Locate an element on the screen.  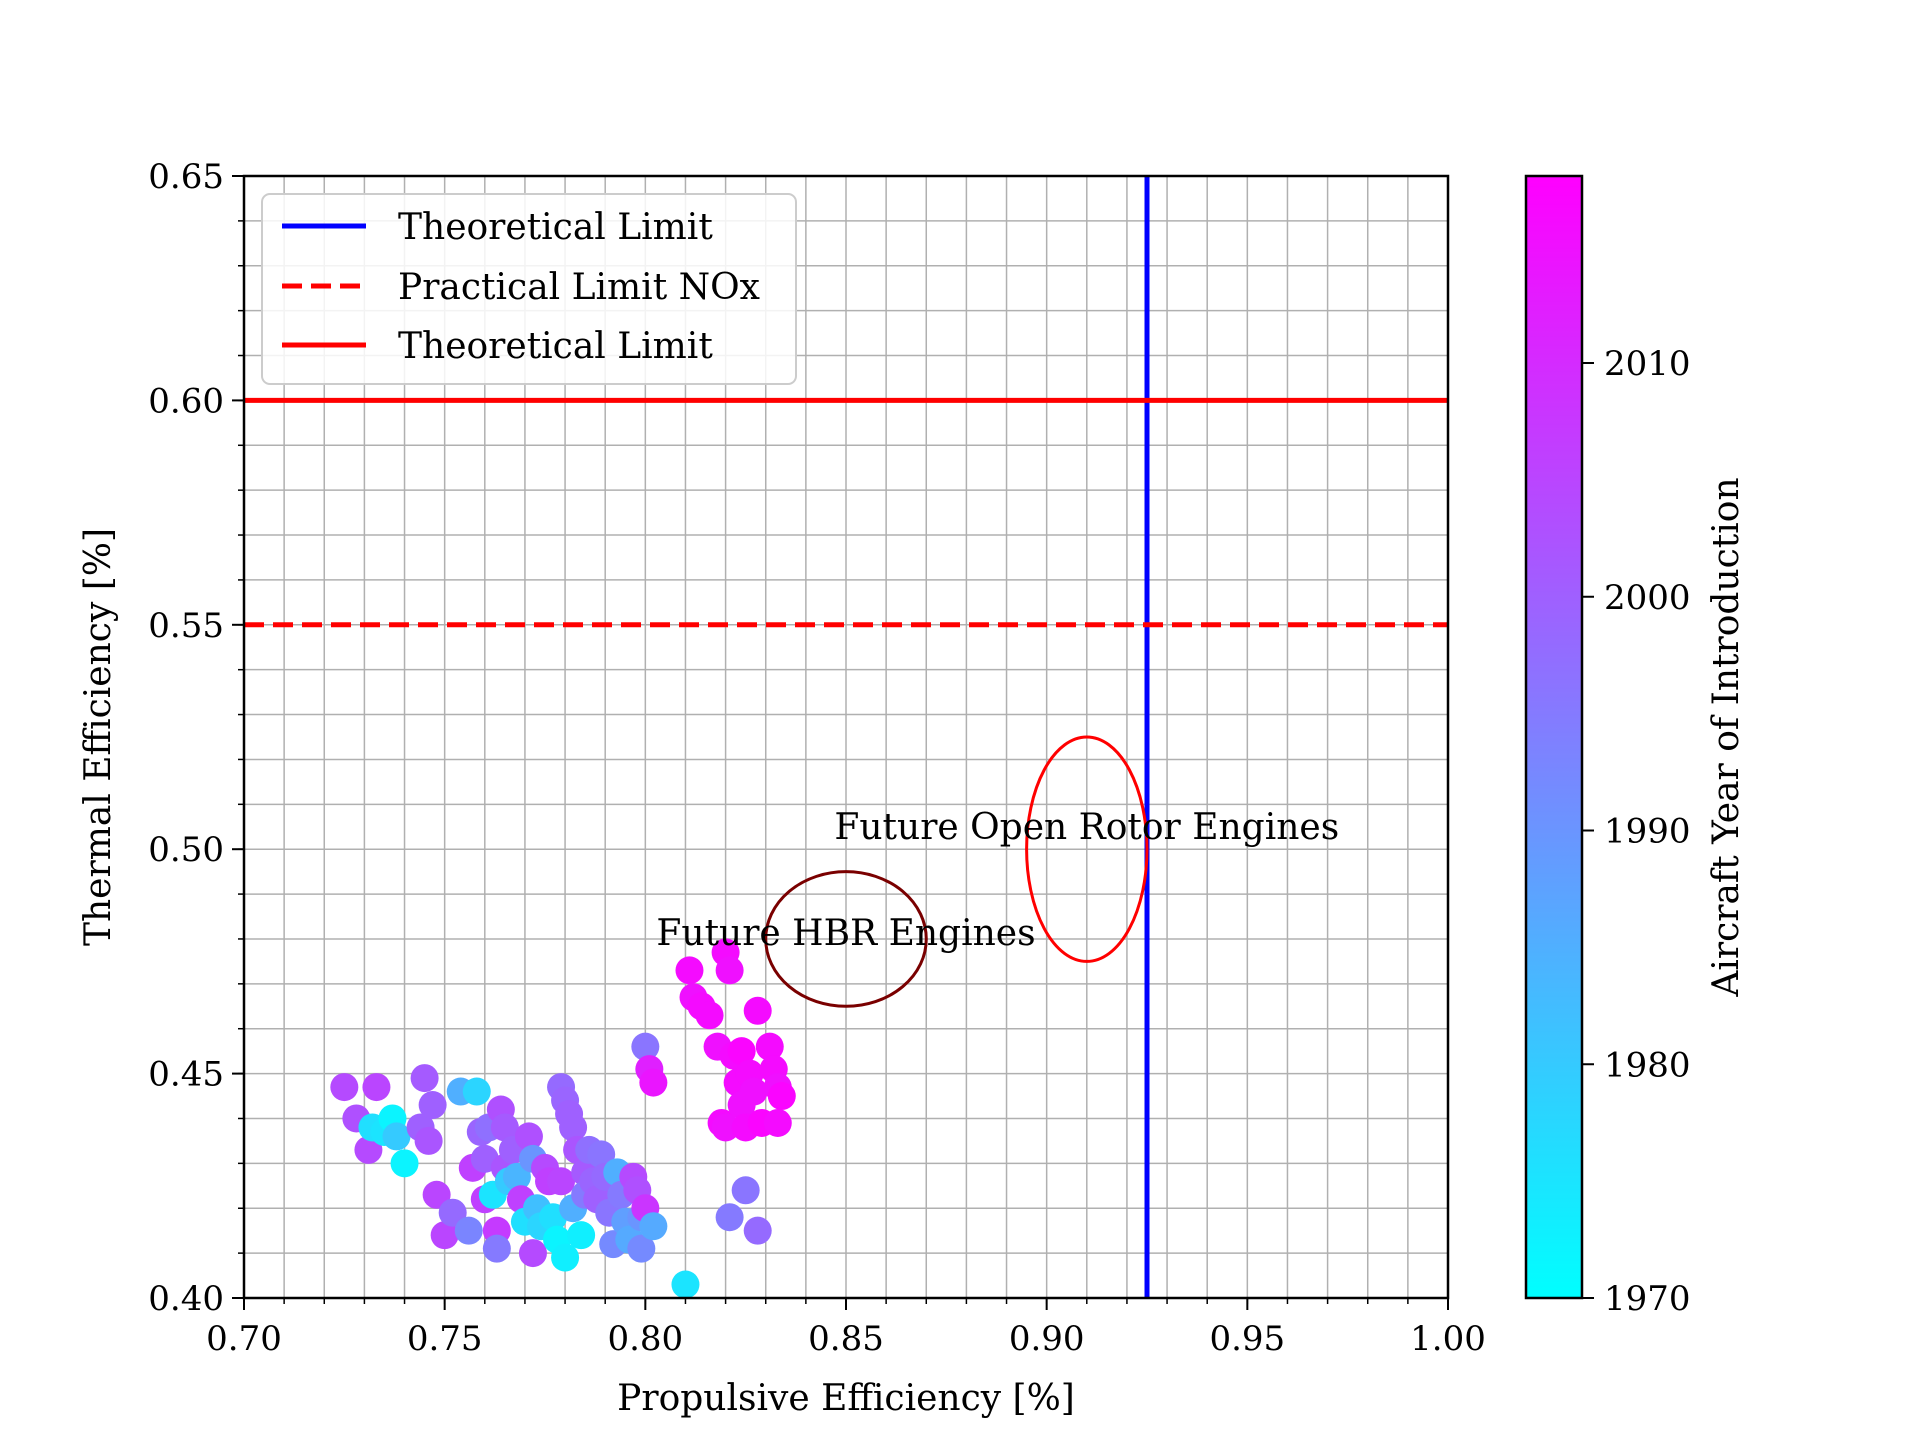
y-tick-label: 0.65 is located at coordinates (186, 177).